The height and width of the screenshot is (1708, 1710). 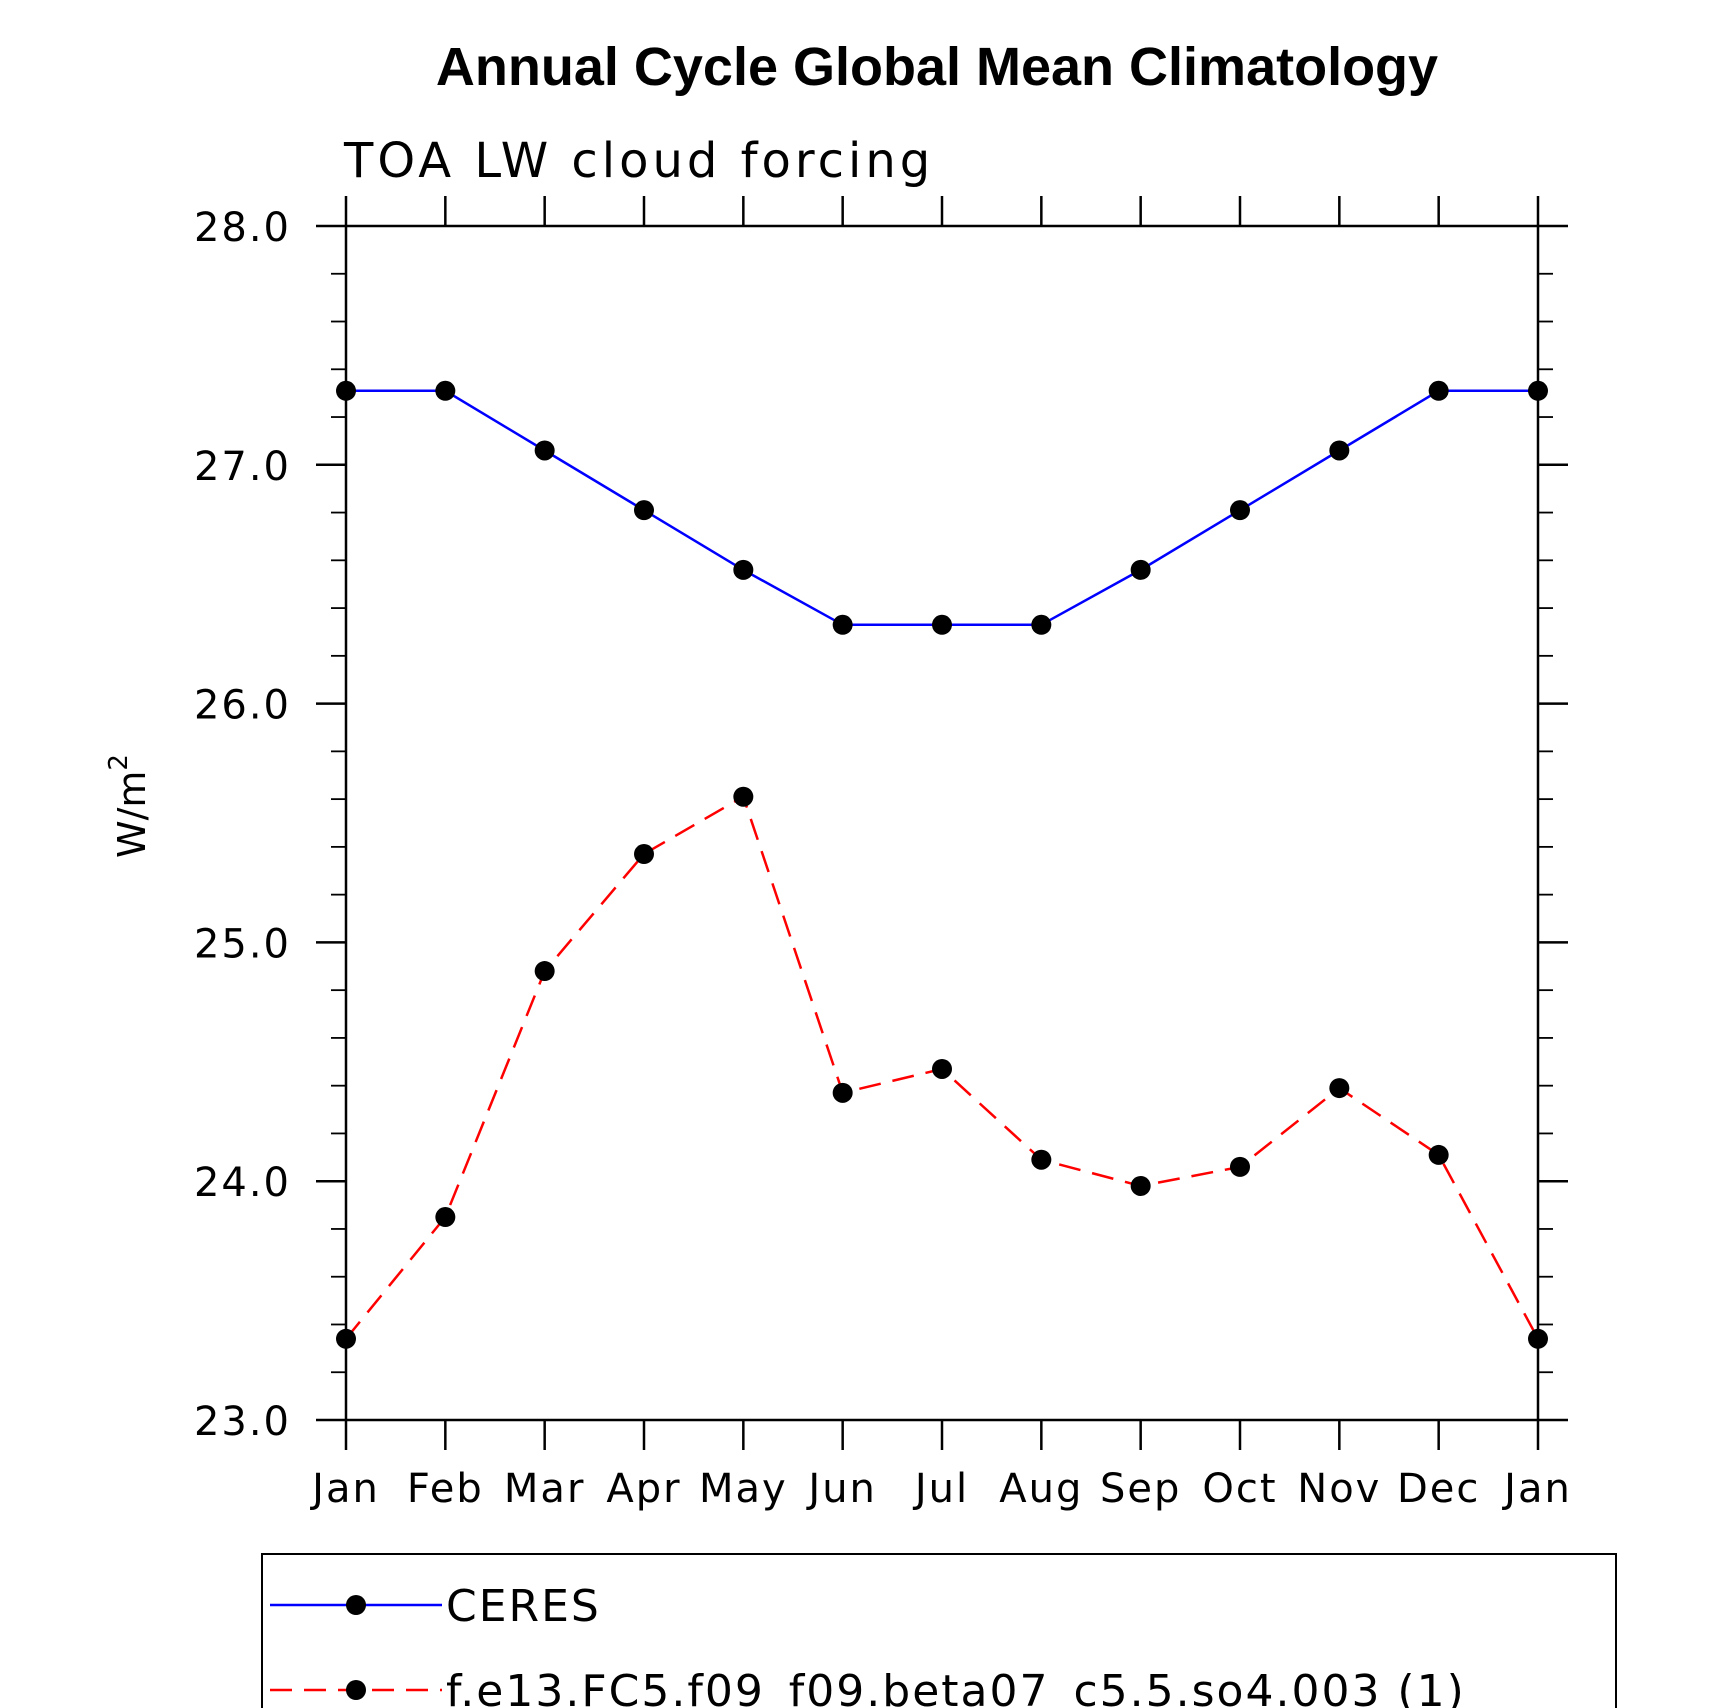 I want to click on x-tick-label: Sep, so click(x=1140, y=1489).